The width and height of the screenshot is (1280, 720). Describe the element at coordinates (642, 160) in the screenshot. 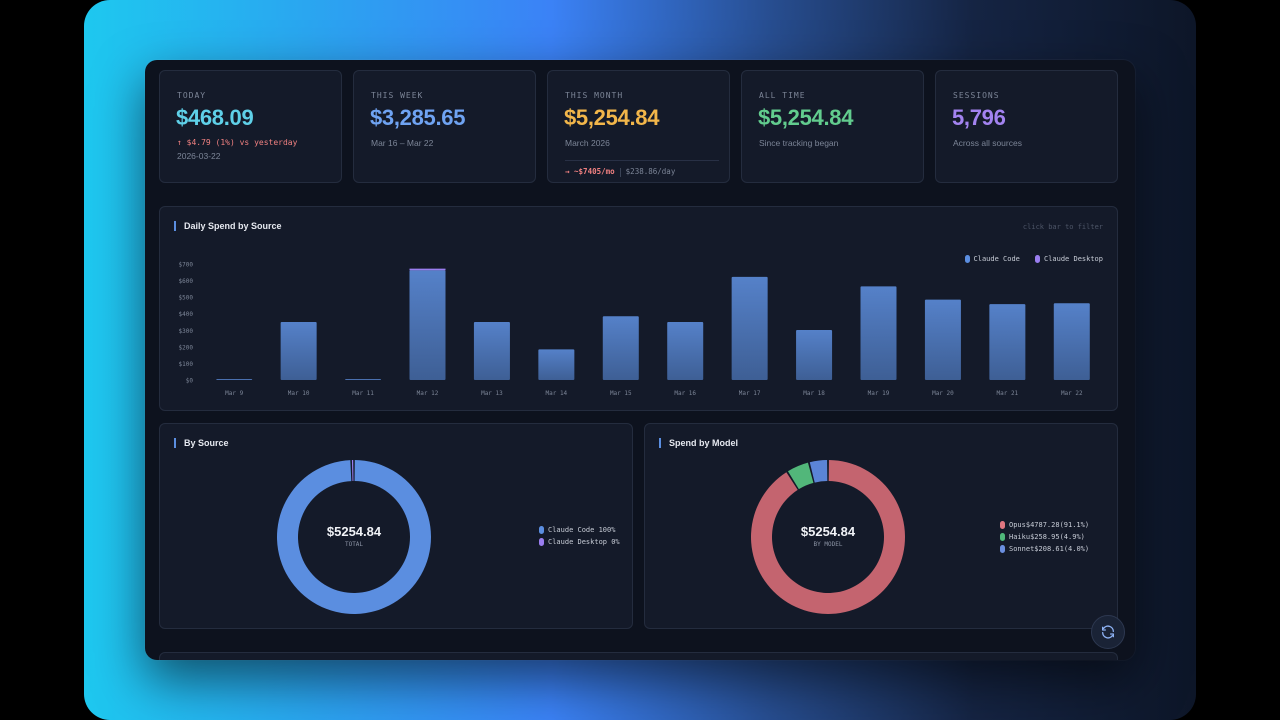

I see `divider` at that location.